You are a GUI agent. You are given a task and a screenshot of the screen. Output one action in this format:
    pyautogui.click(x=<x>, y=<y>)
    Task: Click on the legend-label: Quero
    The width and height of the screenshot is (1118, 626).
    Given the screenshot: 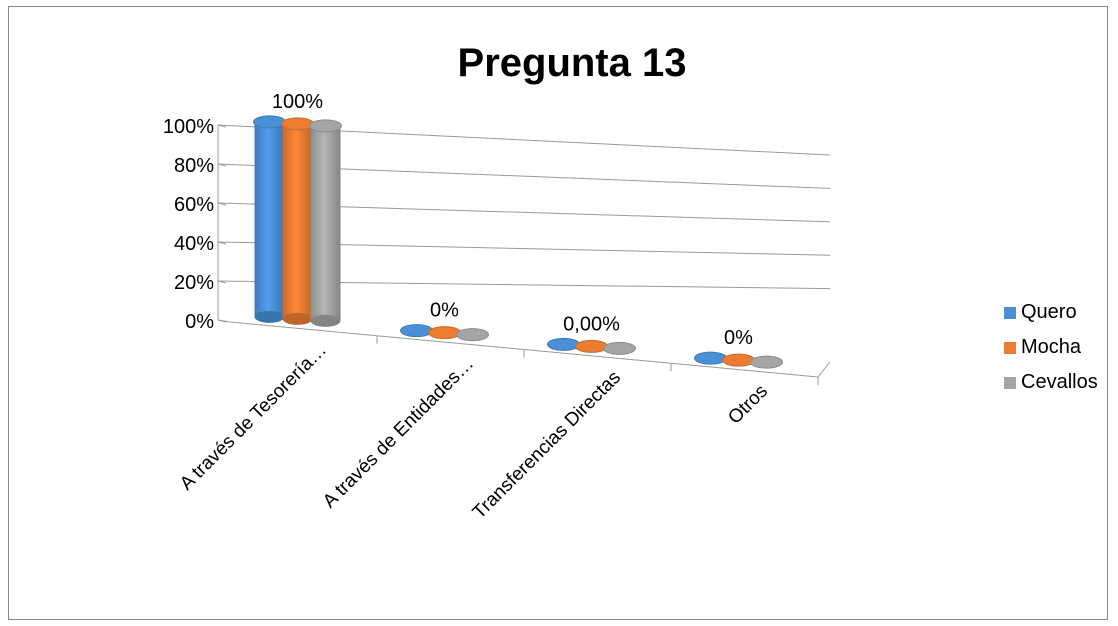 What is the action you would take?
    pyautogui.click(x=1049, y=312)
    